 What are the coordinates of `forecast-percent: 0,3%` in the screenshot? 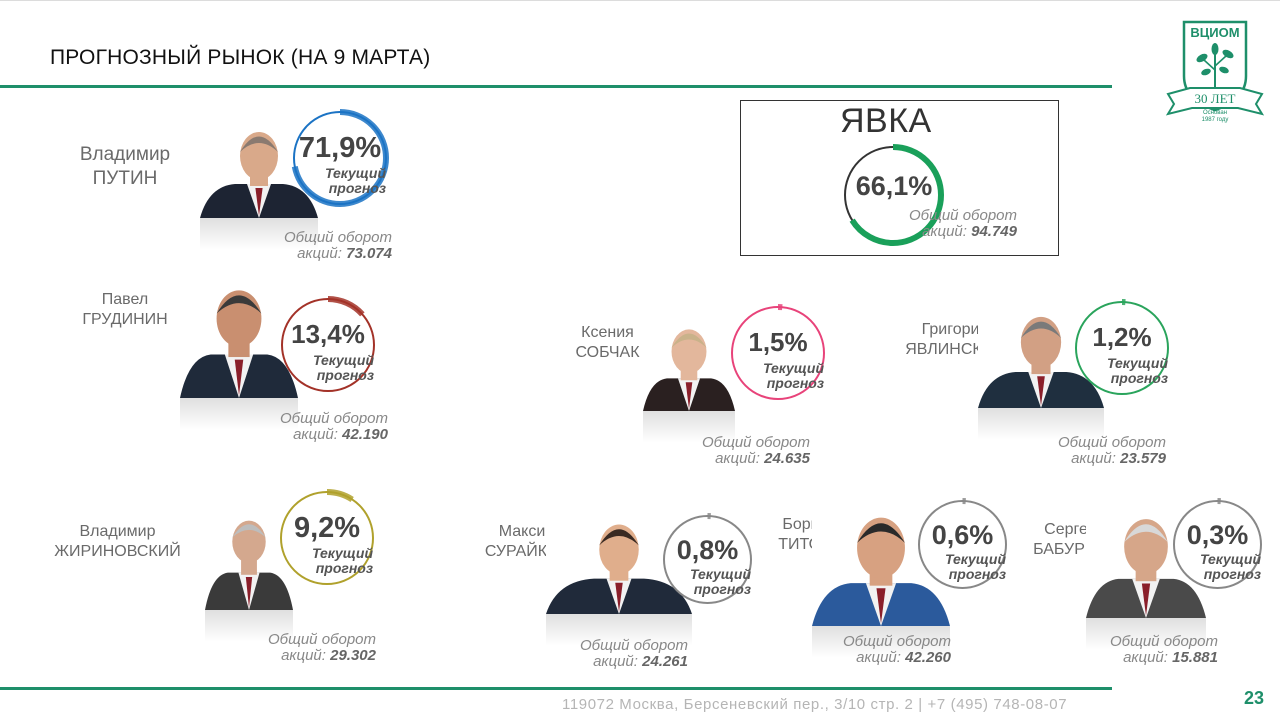 It's located at (1217, 534).